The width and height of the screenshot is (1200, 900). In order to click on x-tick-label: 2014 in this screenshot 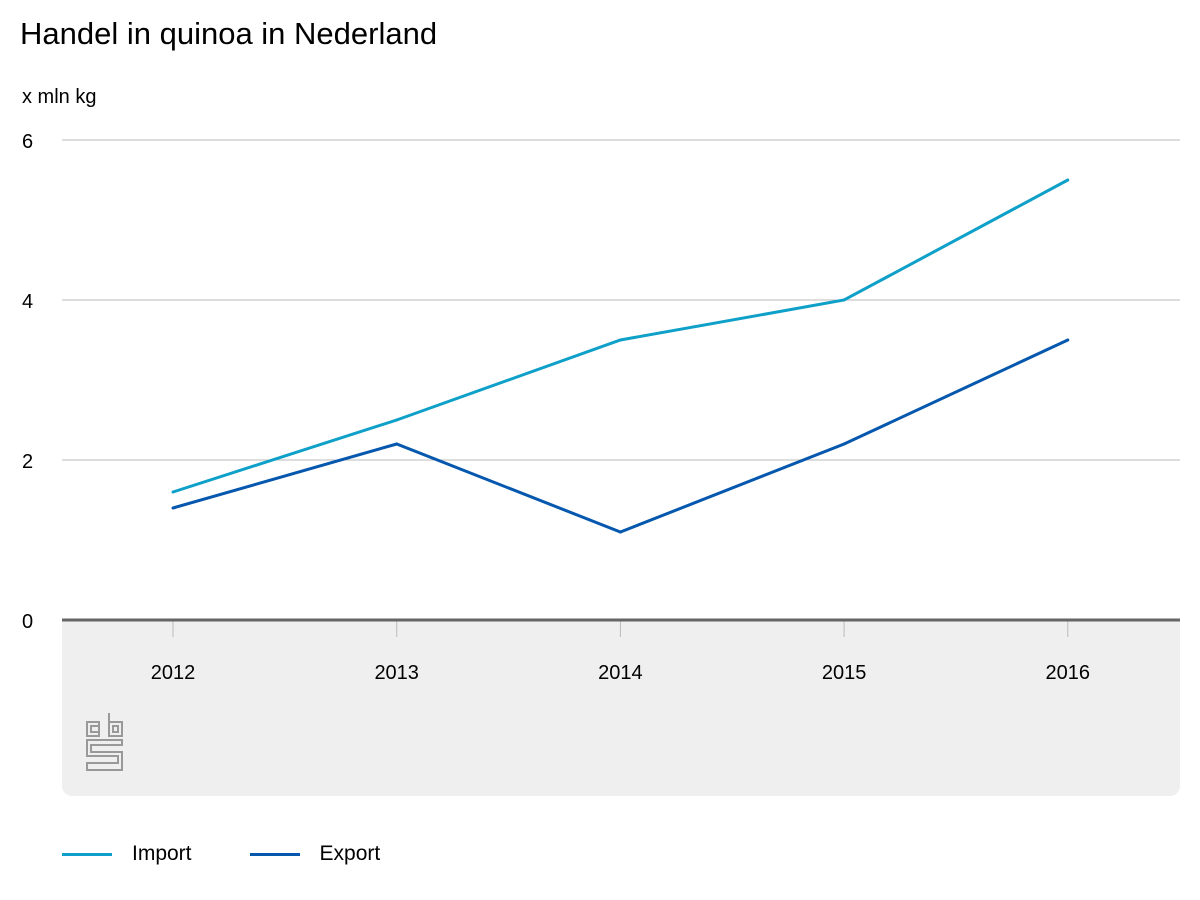, I will do `click(620, 673)`.